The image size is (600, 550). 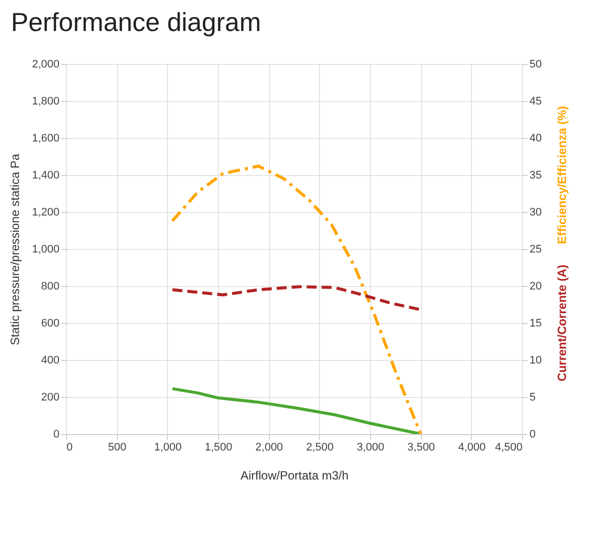 What do you see at coordinates (536, 64) in the screenshot?
I see `y2-tick-label: 50` at bounding box center [536, 64].